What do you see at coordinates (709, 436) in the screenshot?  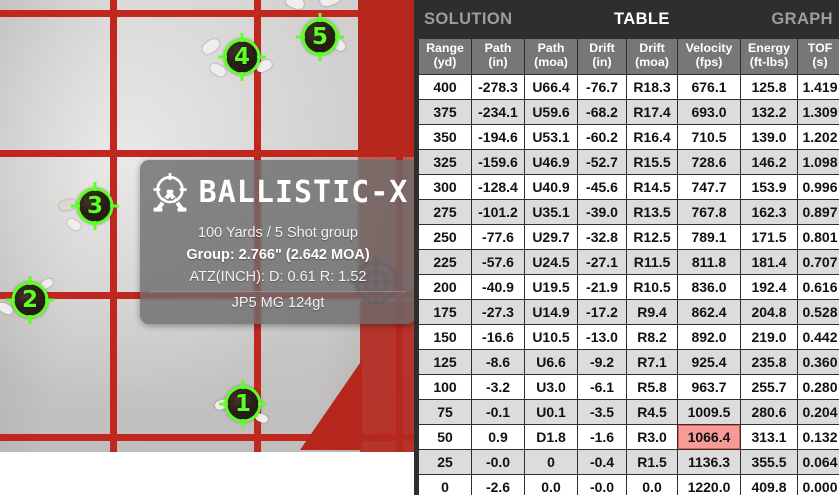 I see `table-cell: 1066.4` at bounding box center [709, 436].